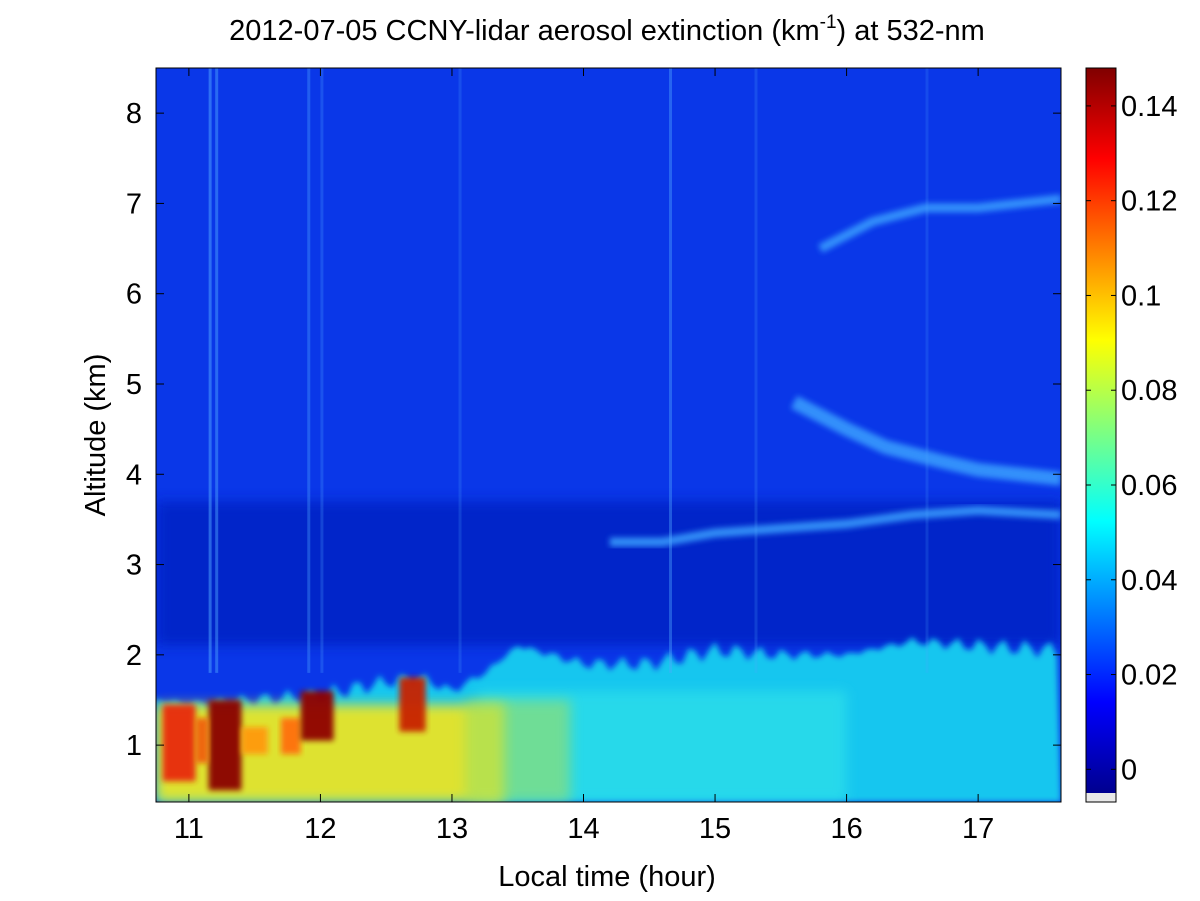 This screenshot has height=901, width=1200. Describe the element at coordinates (583, 829) in the screenshot. I see `x-tick-label: 14` at that location.